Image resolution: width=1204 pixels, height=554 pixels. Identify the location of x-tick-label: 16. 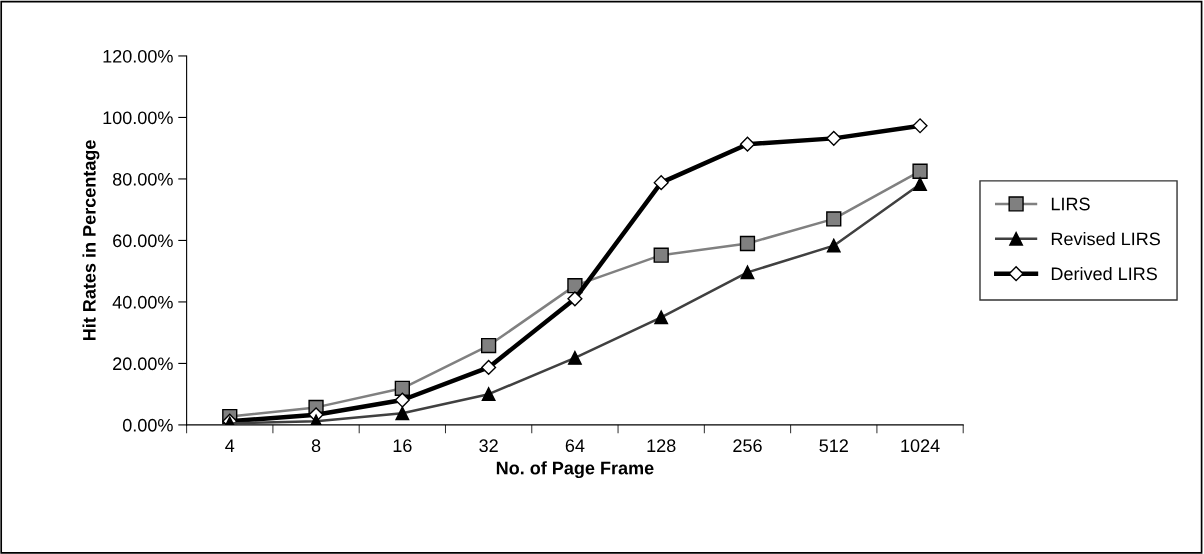
(402, 446).